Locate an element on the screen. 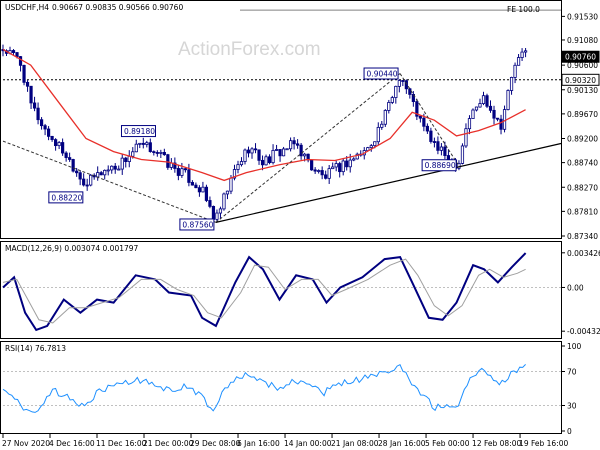  price-ytick-label: 0.90130 is located at coordinates (582, 90).